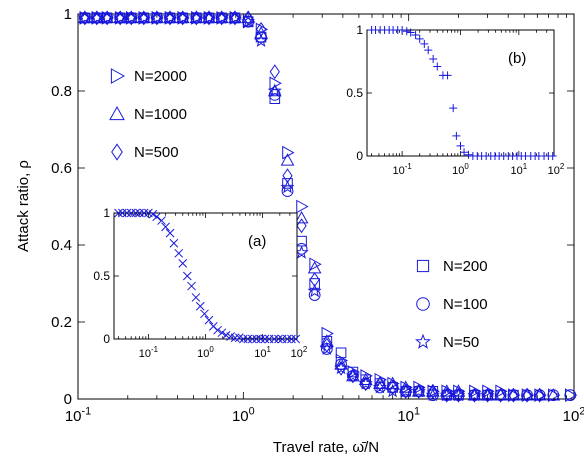 Image resolution: width=584 pixels, height=461 pixels. Describe the element at coordinates (61, 245) in the screenshot. I see `y-tick-label: 0.4` at that location.